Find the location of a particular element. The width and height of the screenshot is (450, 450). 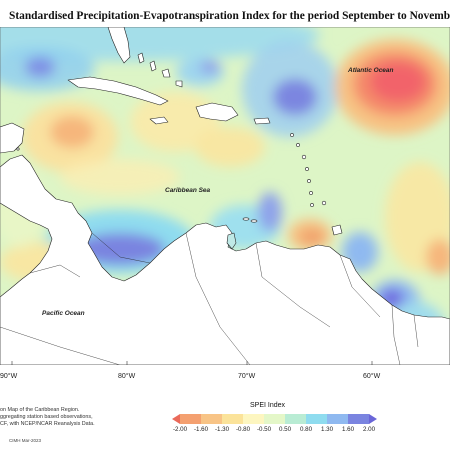

note-line-1: on Map of the Caribbean Region. is located at coordinates (40, 410).